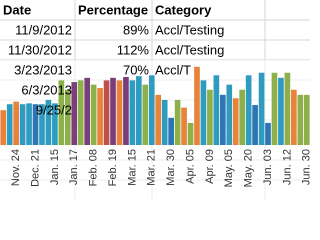  Describe the element at coordinates (229, 168) in the screenshot. I see `x-tick-label: May. 05` at that location.